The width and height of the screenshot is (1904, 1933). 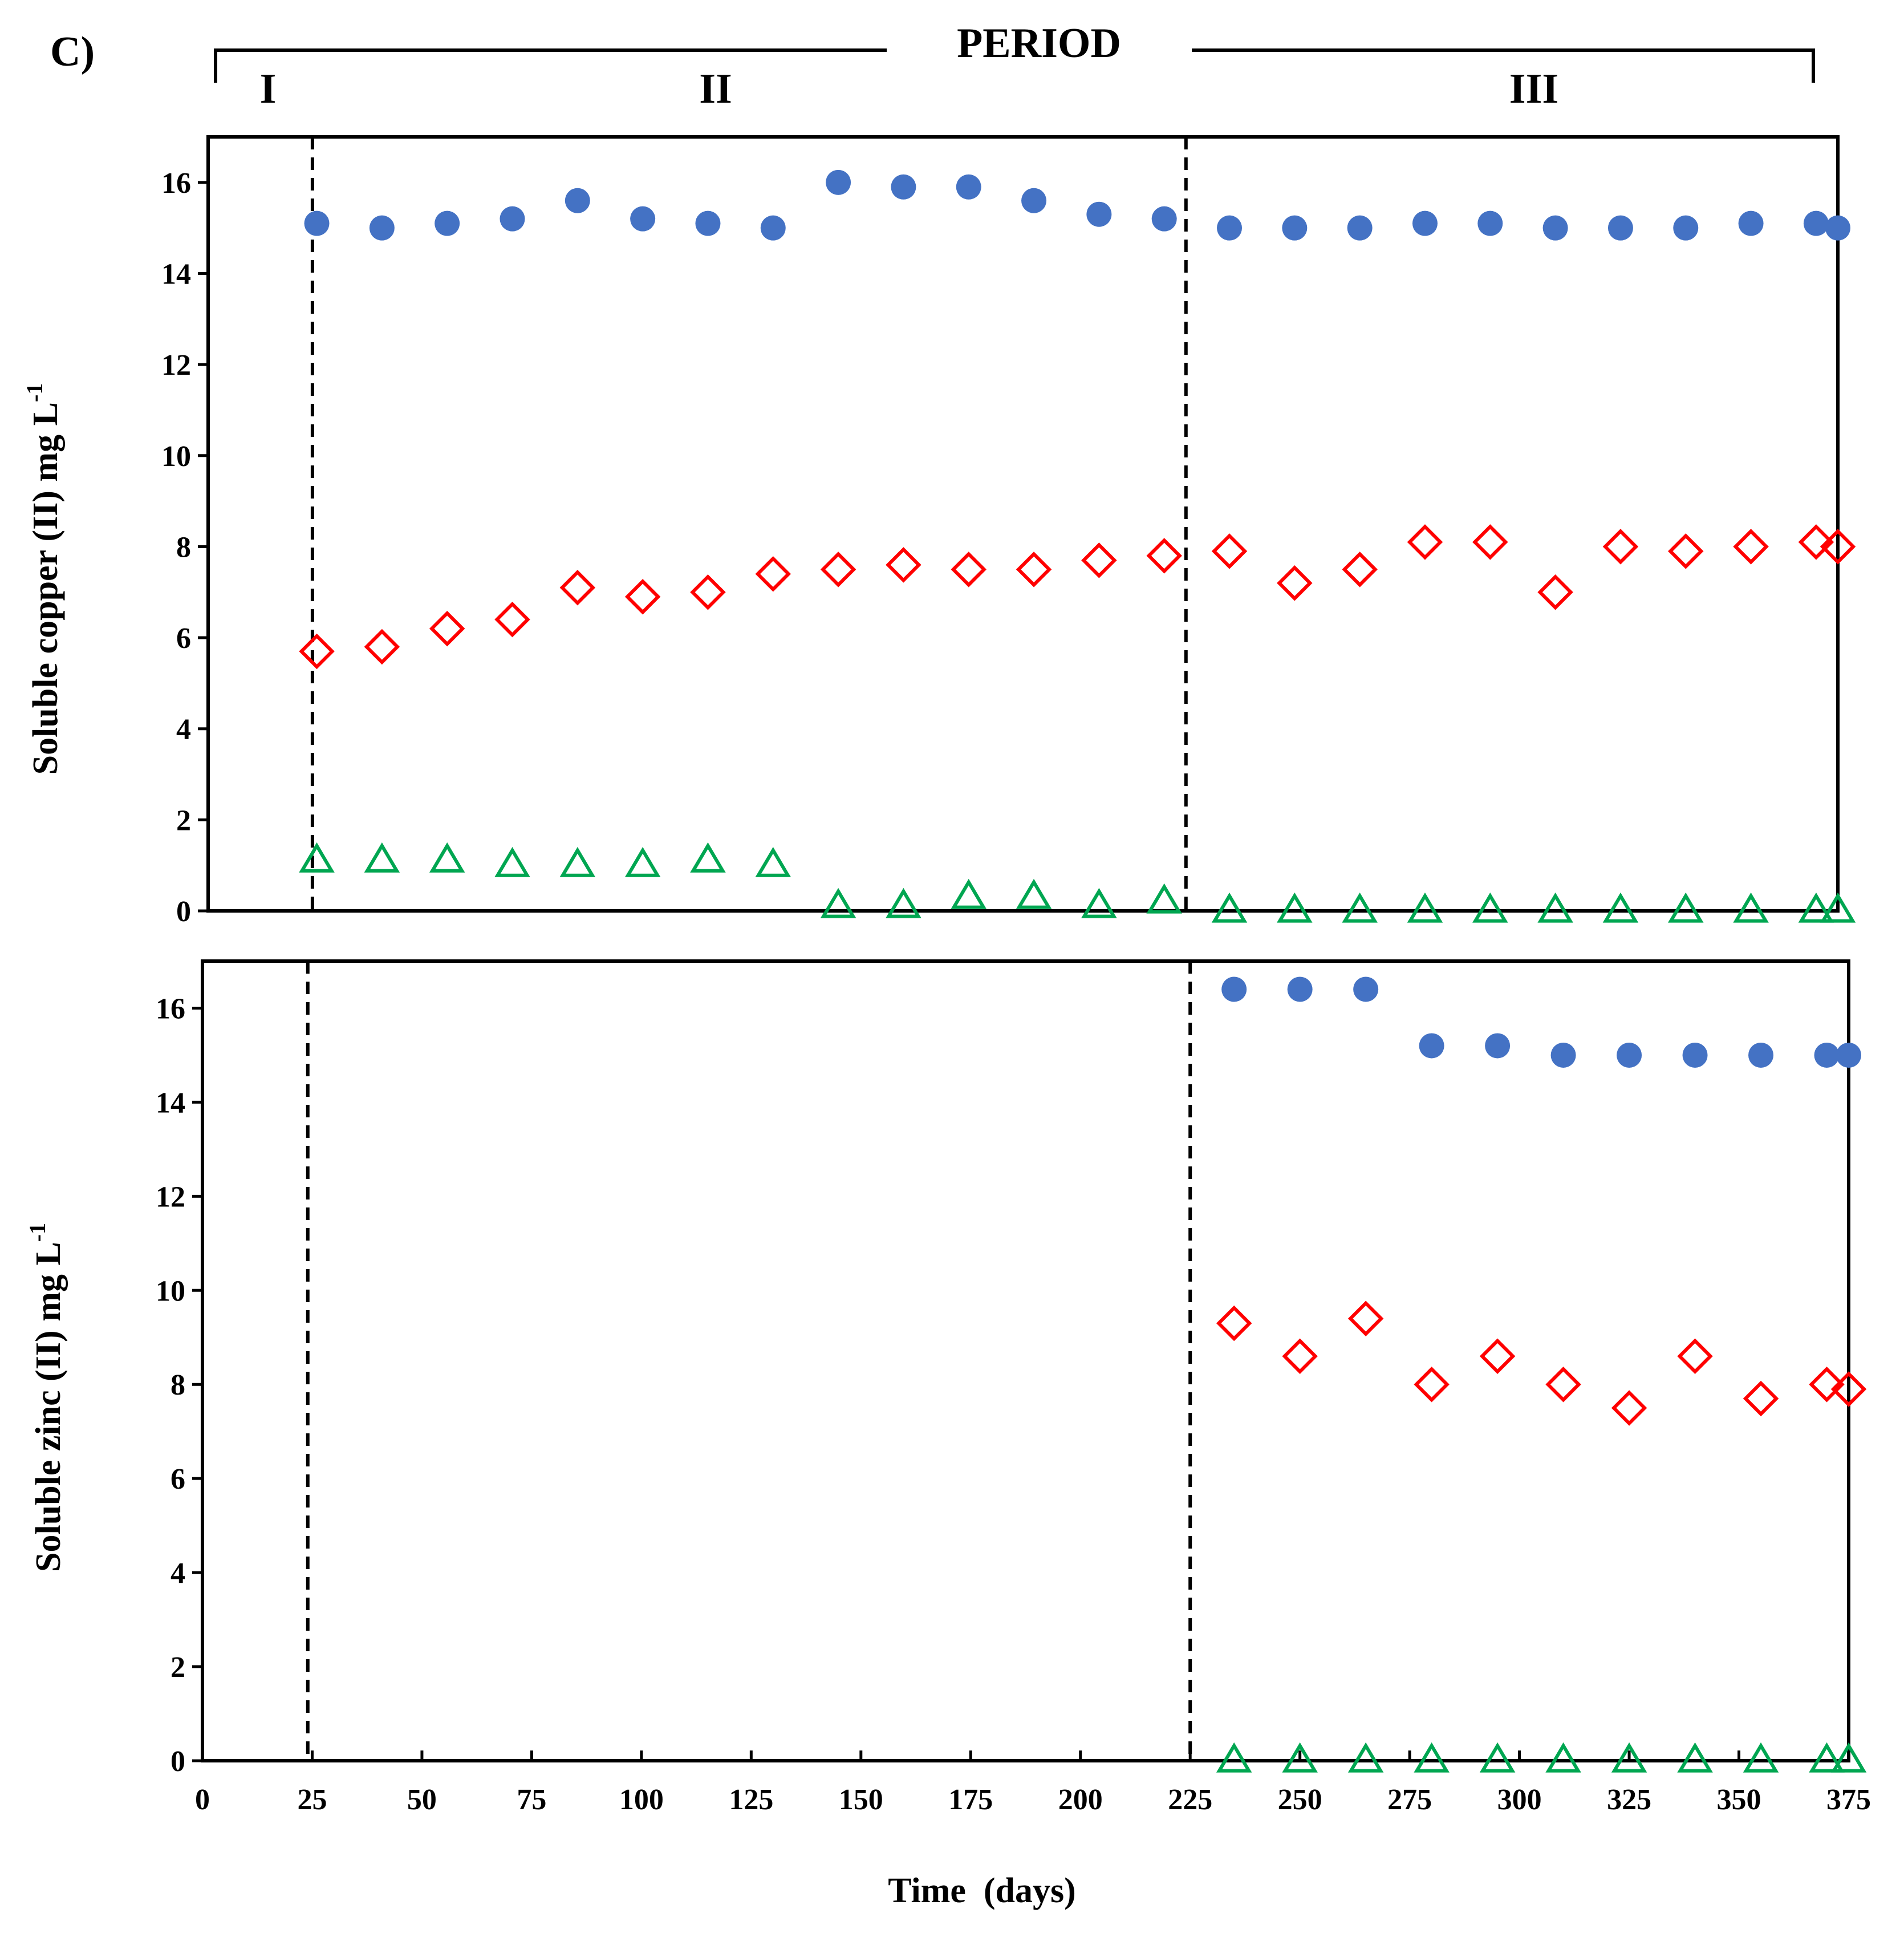 I want to click on copper-y-tick-label: 2, so click(x=183, y=820).